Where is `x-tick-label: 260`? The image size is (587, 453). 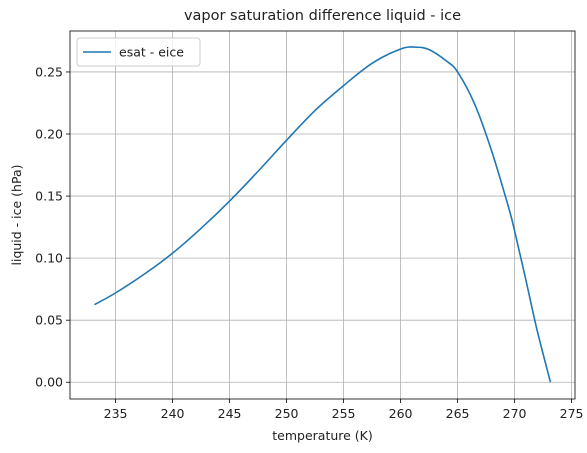 x-tick-label: 260 is located at coordinates (401, 413).